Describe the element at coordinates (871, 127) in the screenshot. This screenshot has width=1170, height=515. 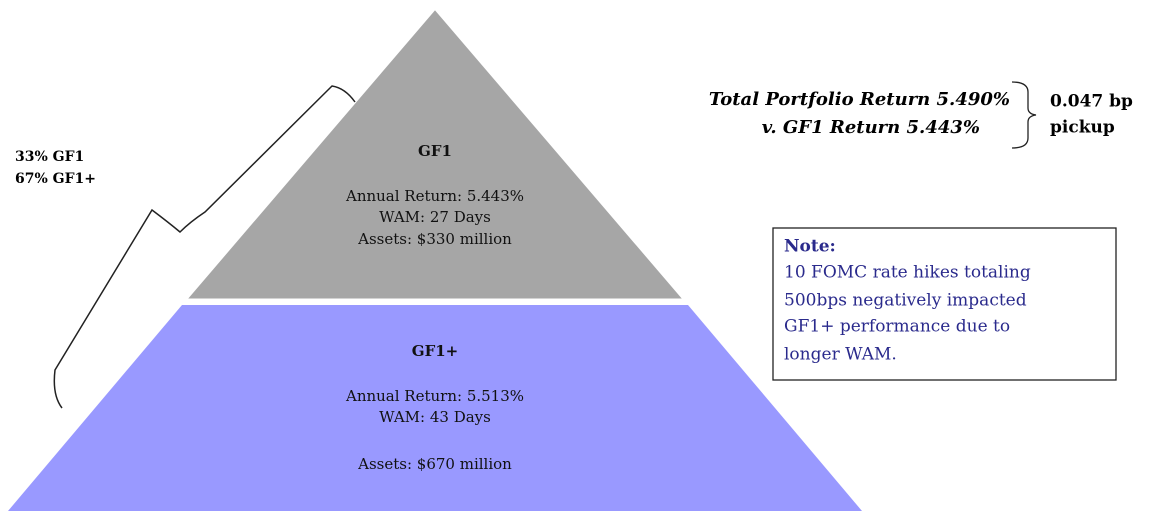
I see `comparison-line: v. GF1 Return 5.443%` at that location.